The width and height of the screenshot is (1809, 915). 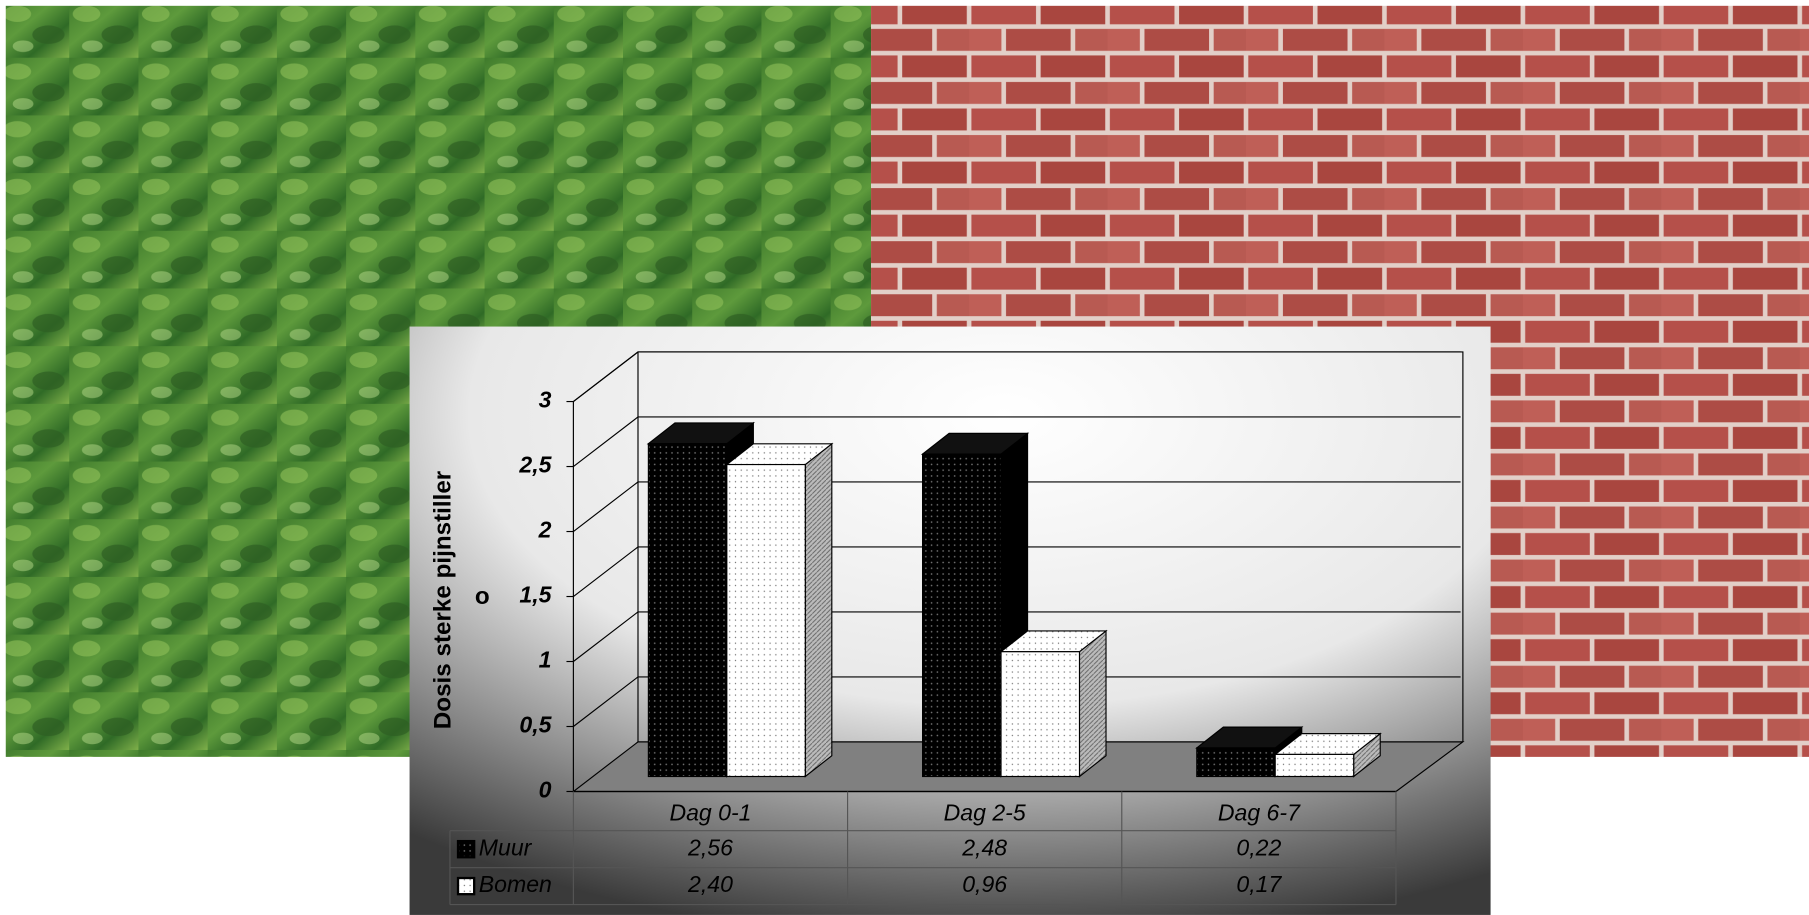 I want to click on y-tick-label: 0, so click(x=545, y=790).